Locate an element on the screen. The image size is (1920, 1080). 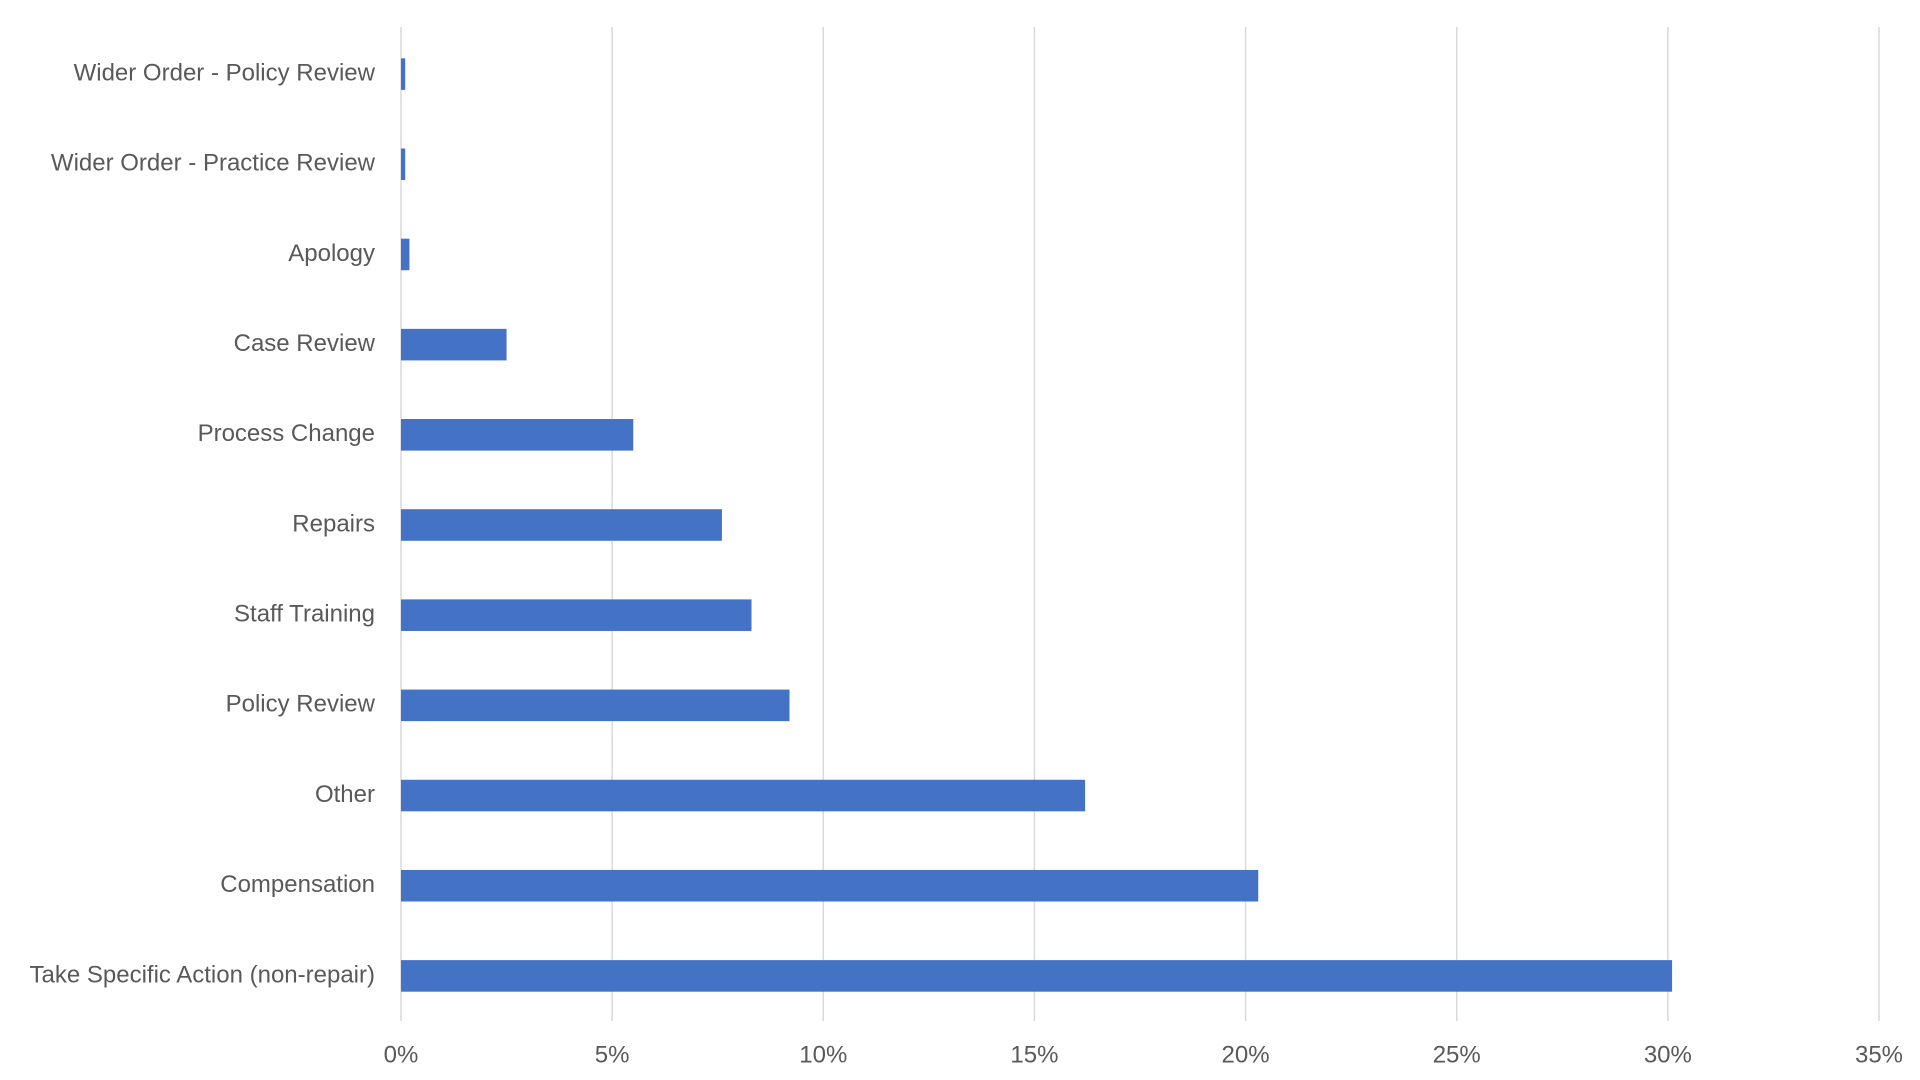
y-tick-label: Repairs is located at coordinates (333, 523).